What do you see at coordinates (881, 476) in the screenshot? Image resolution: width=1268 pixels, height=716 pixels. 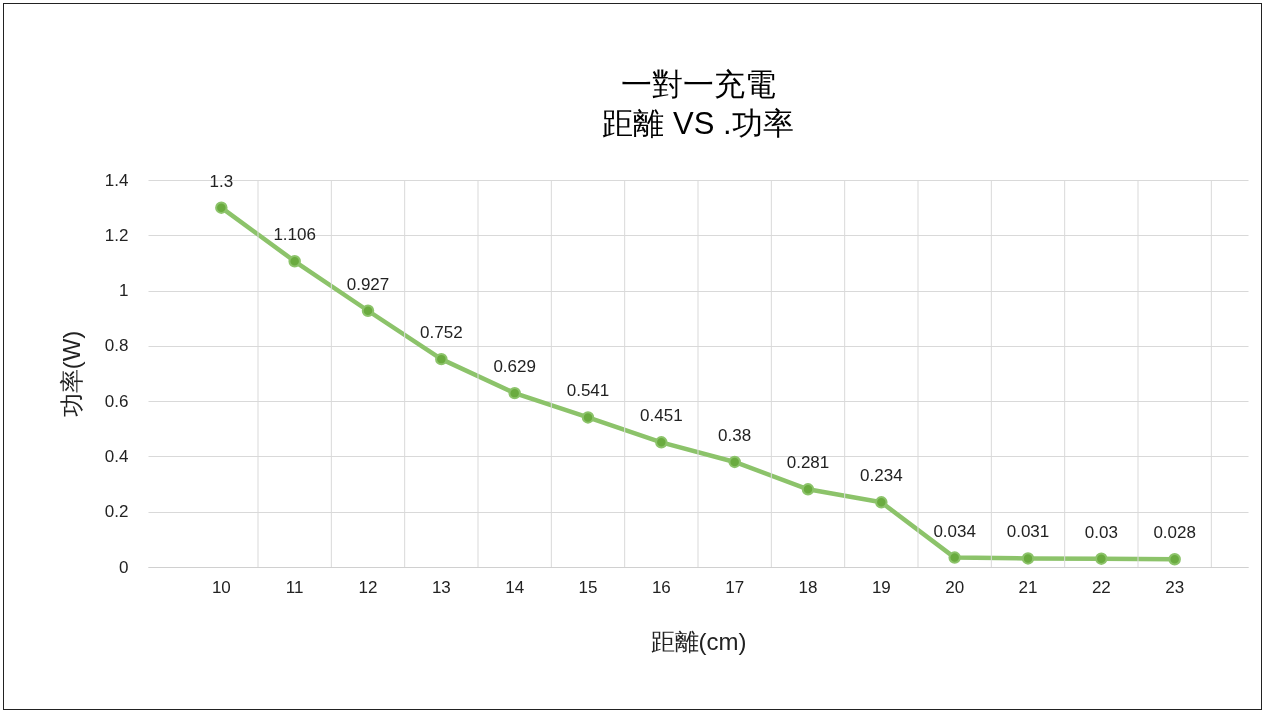 I see `data-label: 0.234` at bounding box center [881, 476].